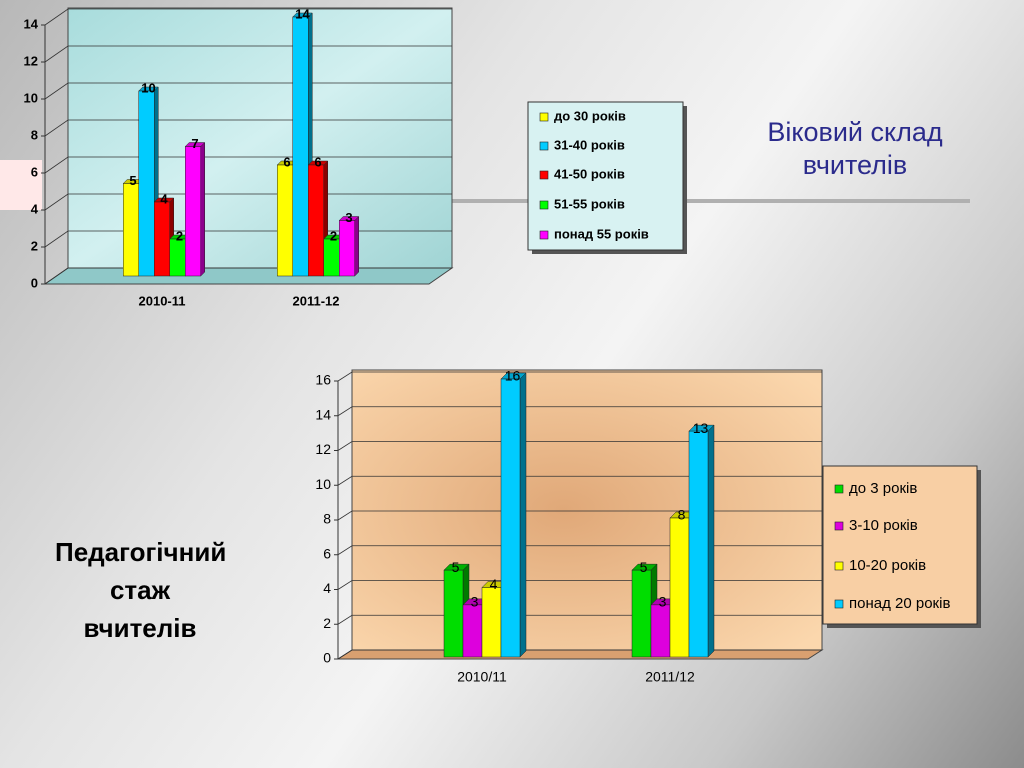 The height and width of the screenshot is (768, 1024). Describe the element at coordinates (883, 525) in the screenshot. I see `legend-label: 3-10 років` at that location.